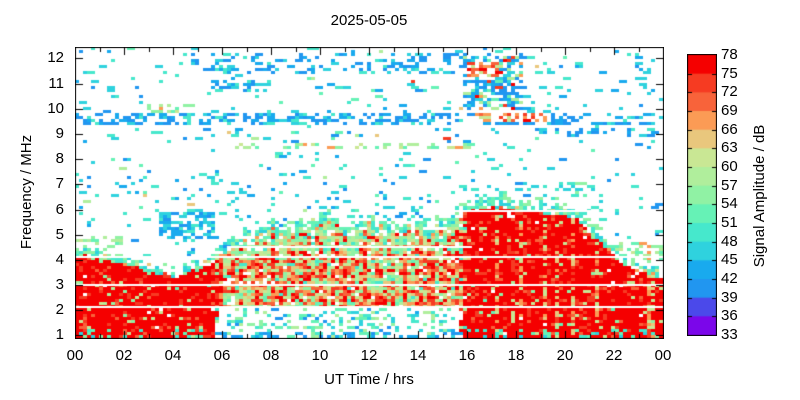 This screenshot has height=400, width=800. I want to click on colorbar-axis-label: Signal Amplitude / dB, so click(759, 196).